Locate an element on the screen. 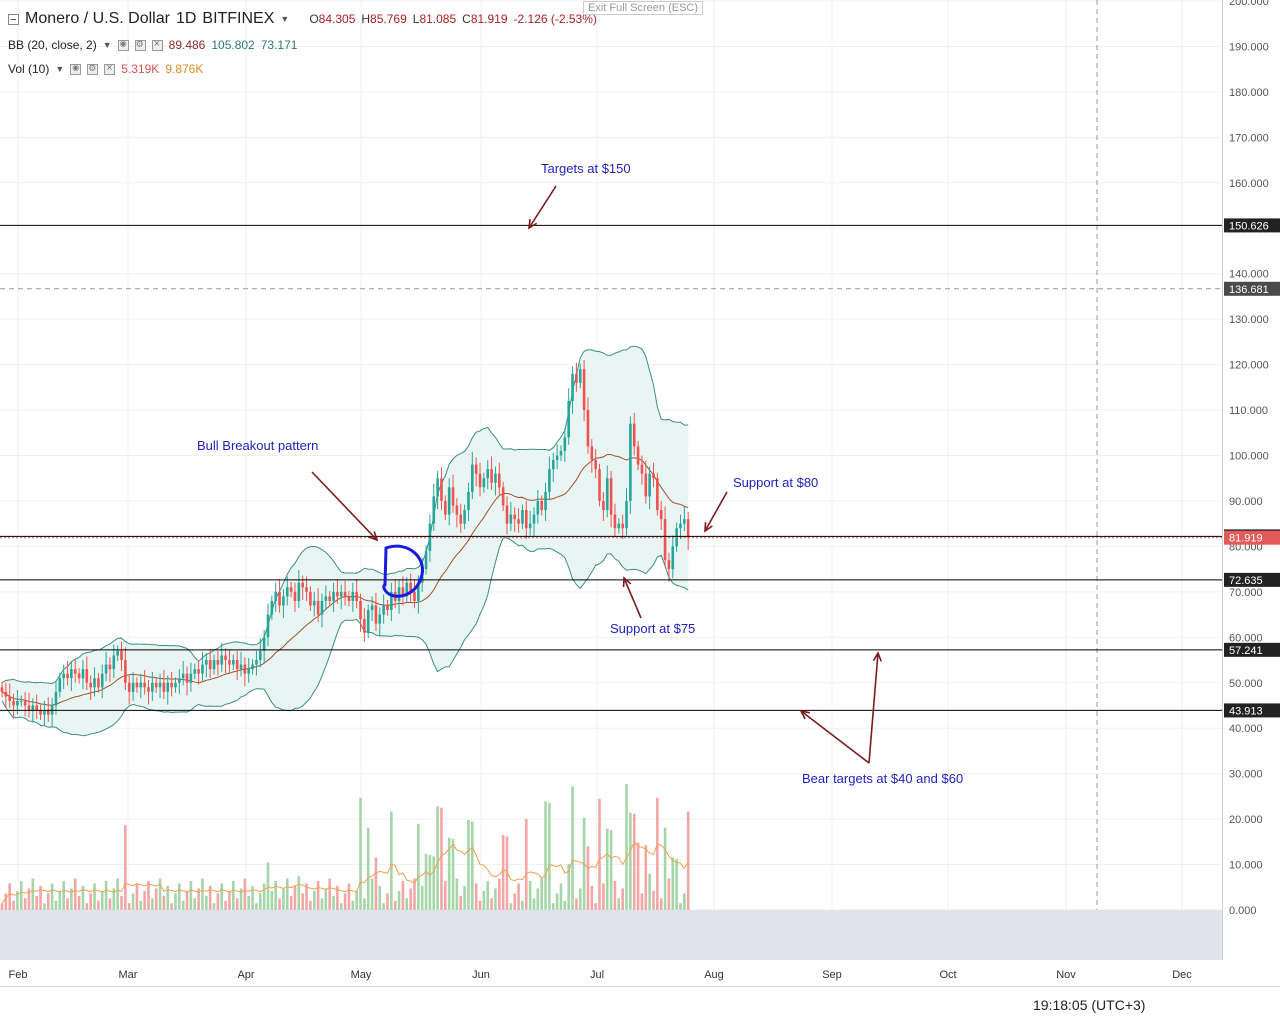  symbol-title: Monero / U.S. Dollar is located at coordinates (97, 18).